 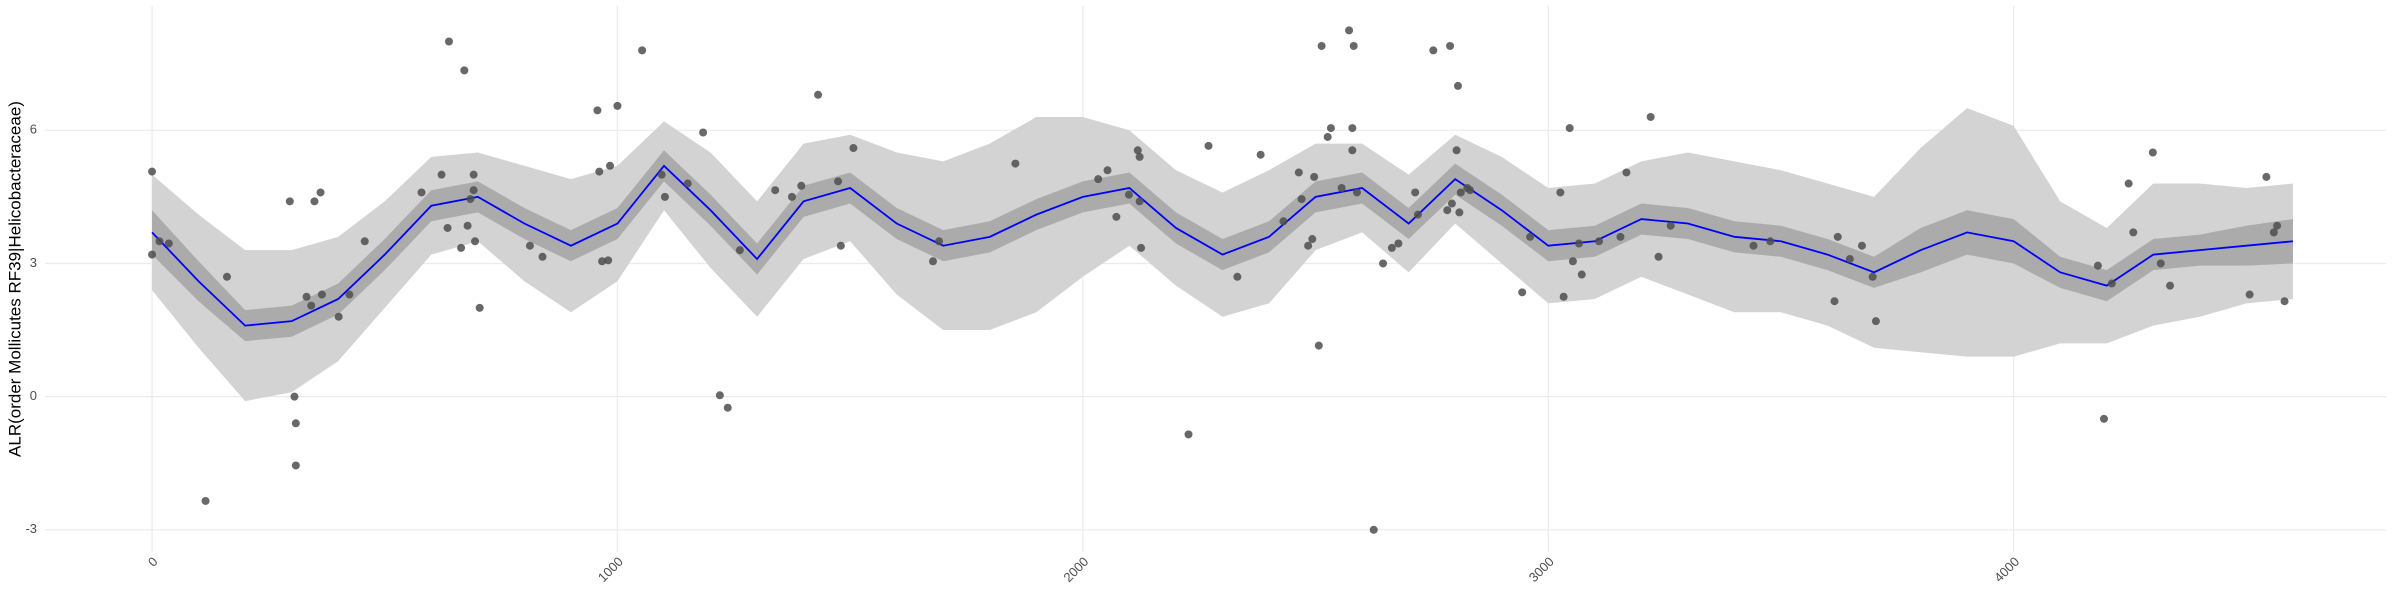 What do you see at coordinates (31, 528) in the screenshot?
I see `y-tick-label: -3` at bounding box center [31, 528].